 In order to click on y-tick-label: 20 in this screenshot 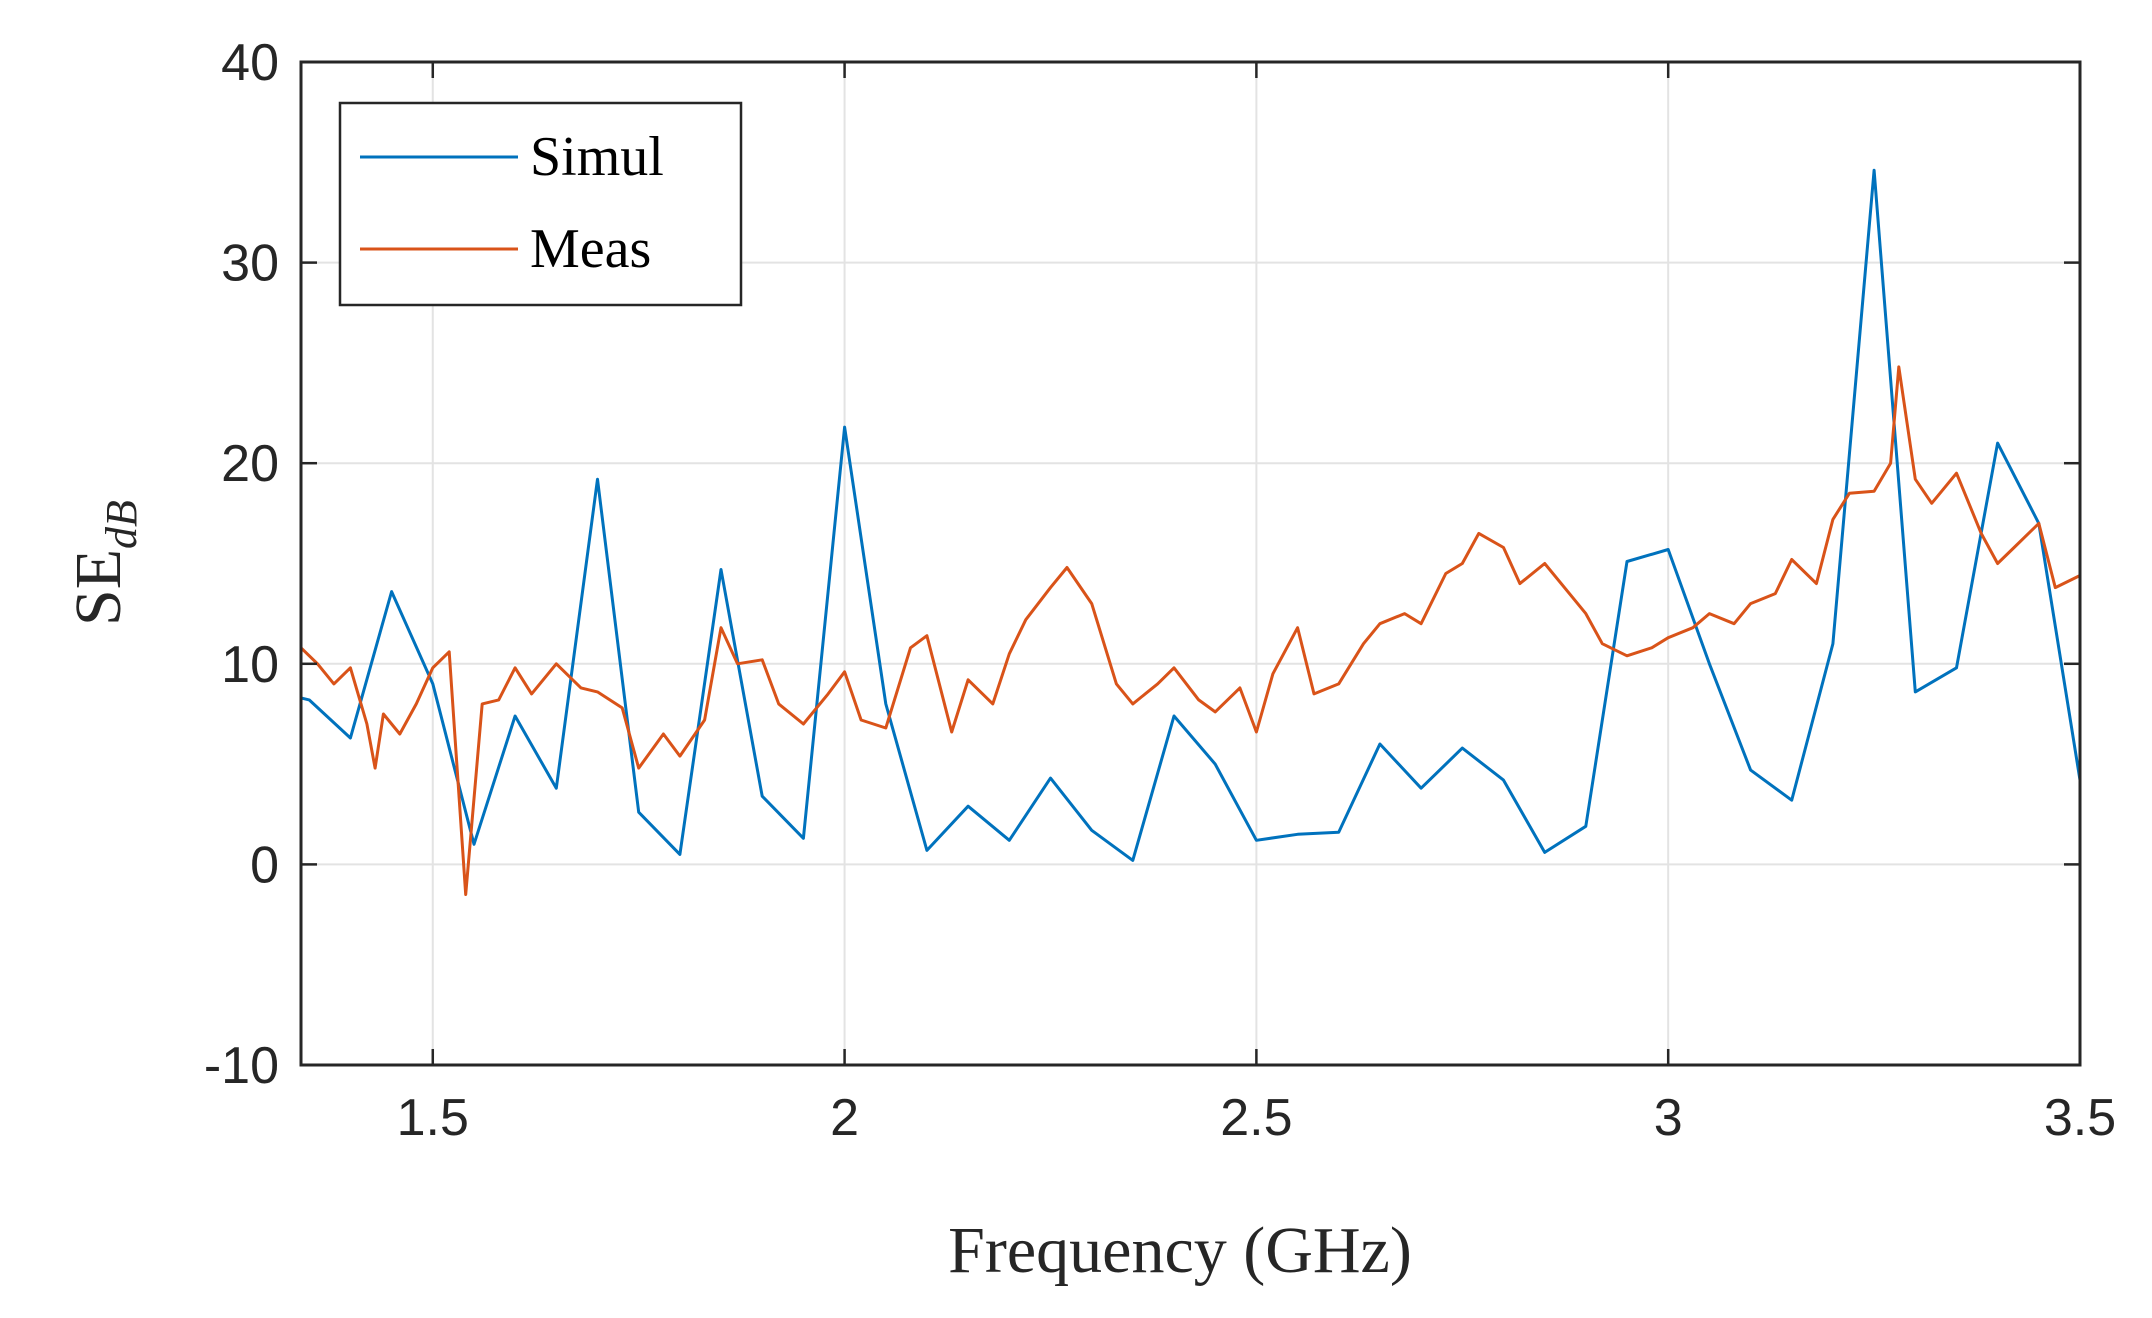, I will do `click(250, 464)`.